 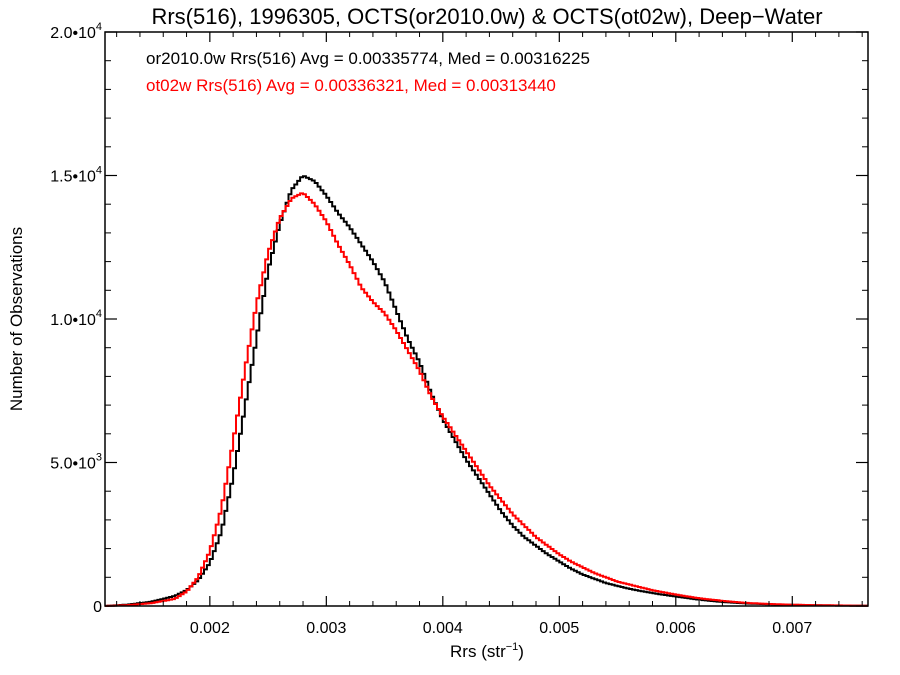 I want to click on y-tick-label: 1.5•104, so click(x=76, y=175).